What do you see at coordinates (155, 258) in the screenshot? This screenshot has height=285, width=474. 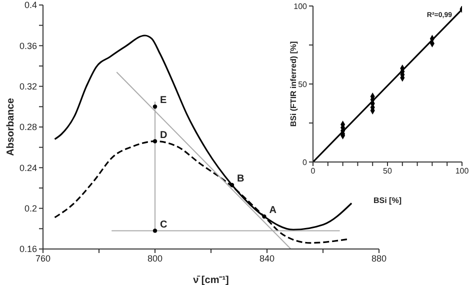 I see `x-tick-label: 800` at bounding box center [155, 258].